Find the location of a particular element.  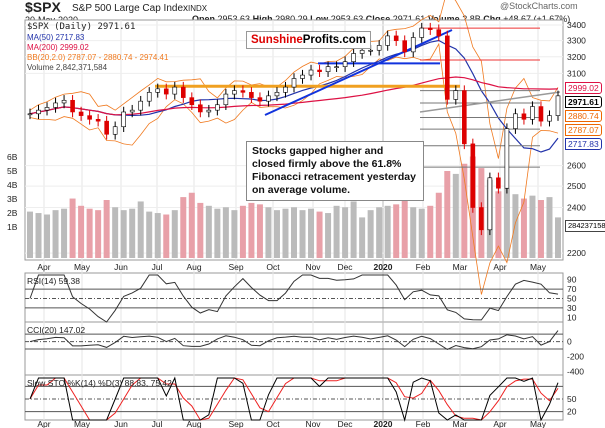

logo-part1: Sunshine is located at coordinates (277, 40).